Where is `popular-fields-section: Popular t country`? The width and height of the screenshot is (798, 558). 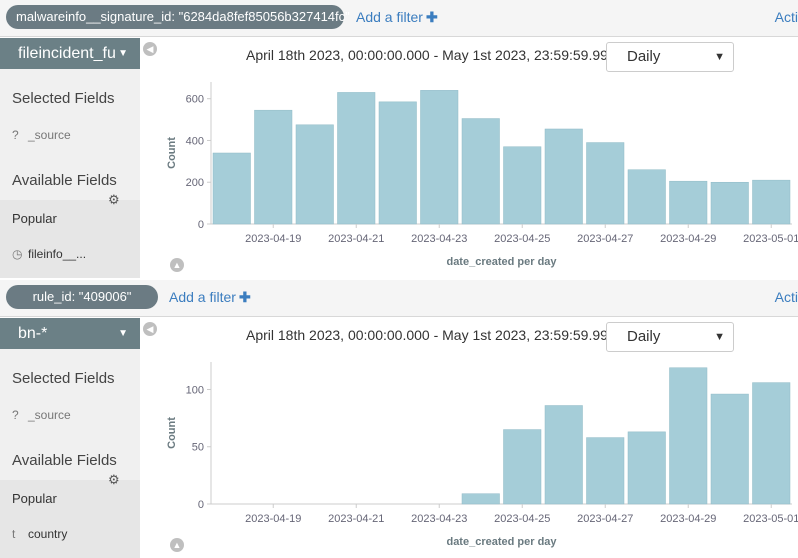
popular-fields-section: Popular t country is located at coordinates (70, 519).